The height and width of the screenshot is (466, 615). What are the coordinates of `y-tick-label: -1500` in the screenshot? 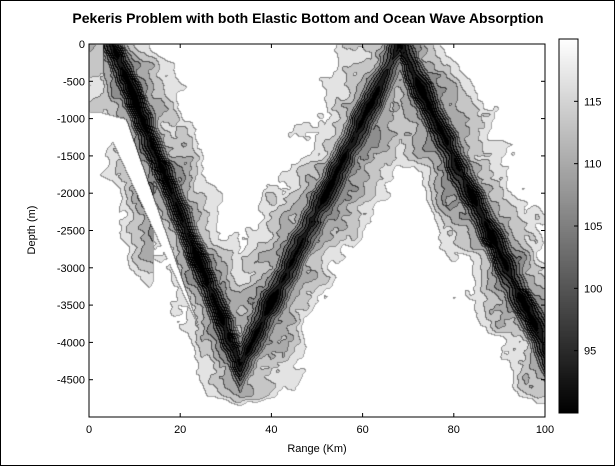 It's located at (71, 157).